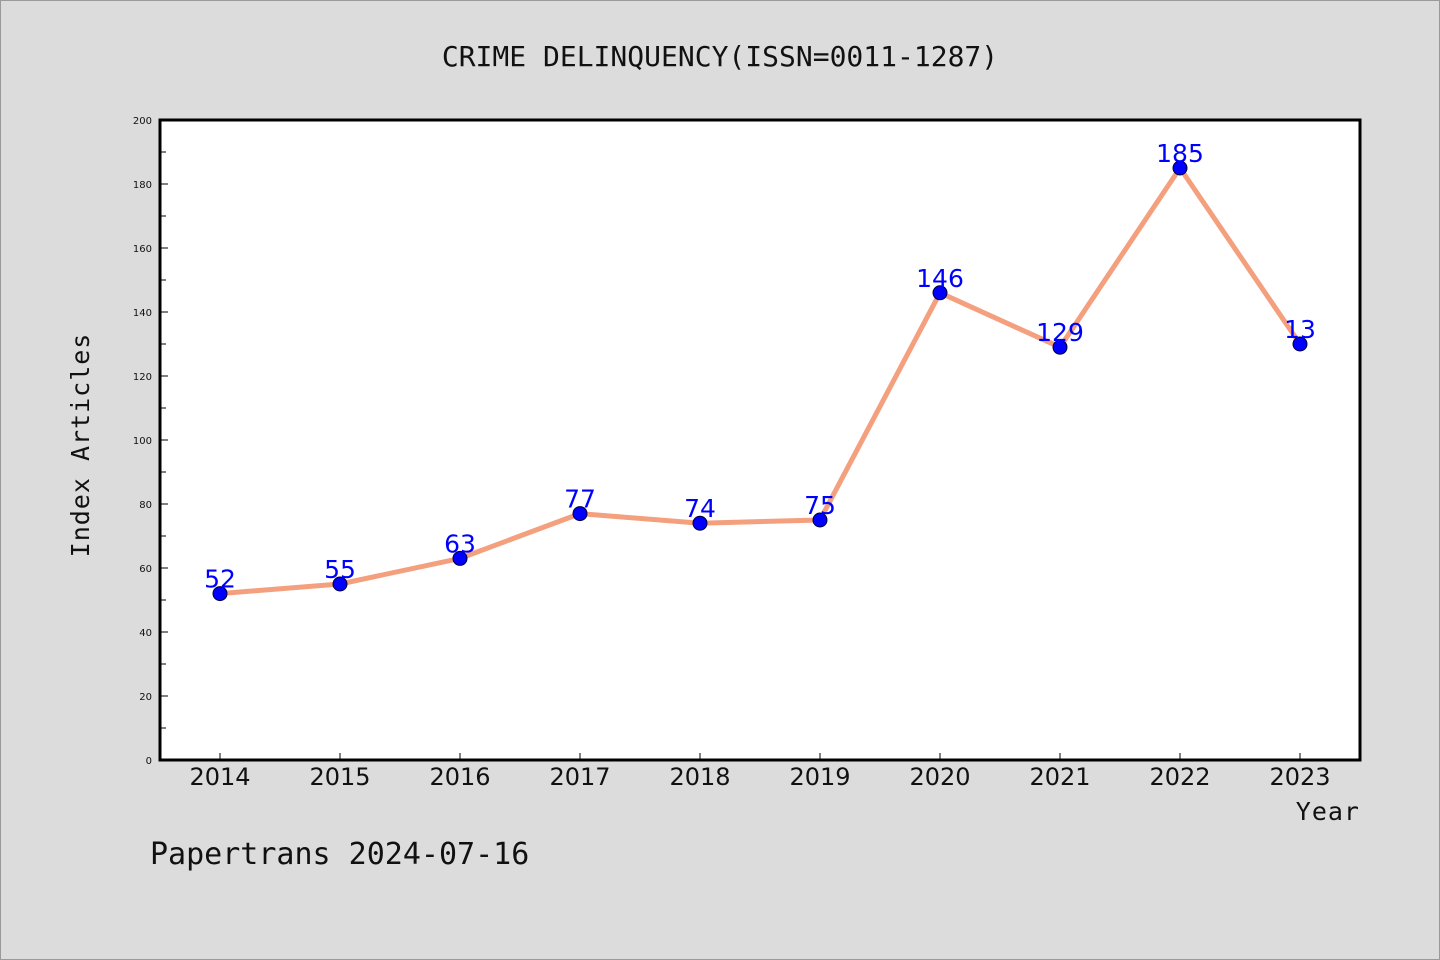  Describe the element at coordinates (220, 579) in the screenshot. I see `data-label: 52` at that location.